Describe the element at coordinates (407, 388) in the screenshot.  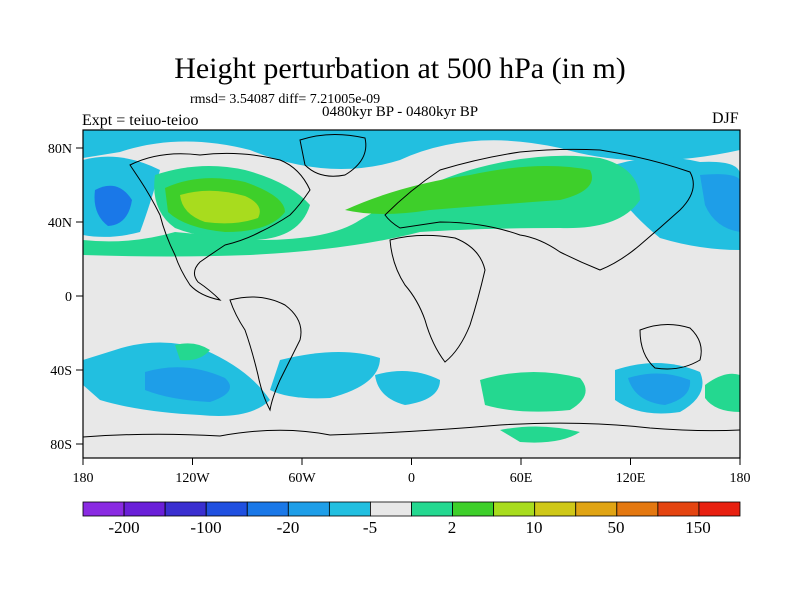
I see `negative-region-south-indian-west` at that location.